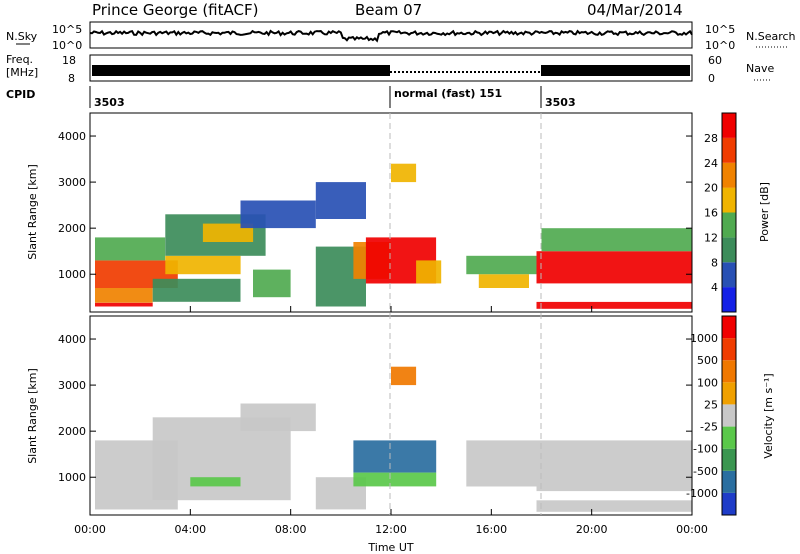 Image resolution: width=800 pixels, height=554 pixels. Describe the element at coordinates (720, 45) in the screenshot. I see `nsky-tick-bottom-right: 10^0` at that location.